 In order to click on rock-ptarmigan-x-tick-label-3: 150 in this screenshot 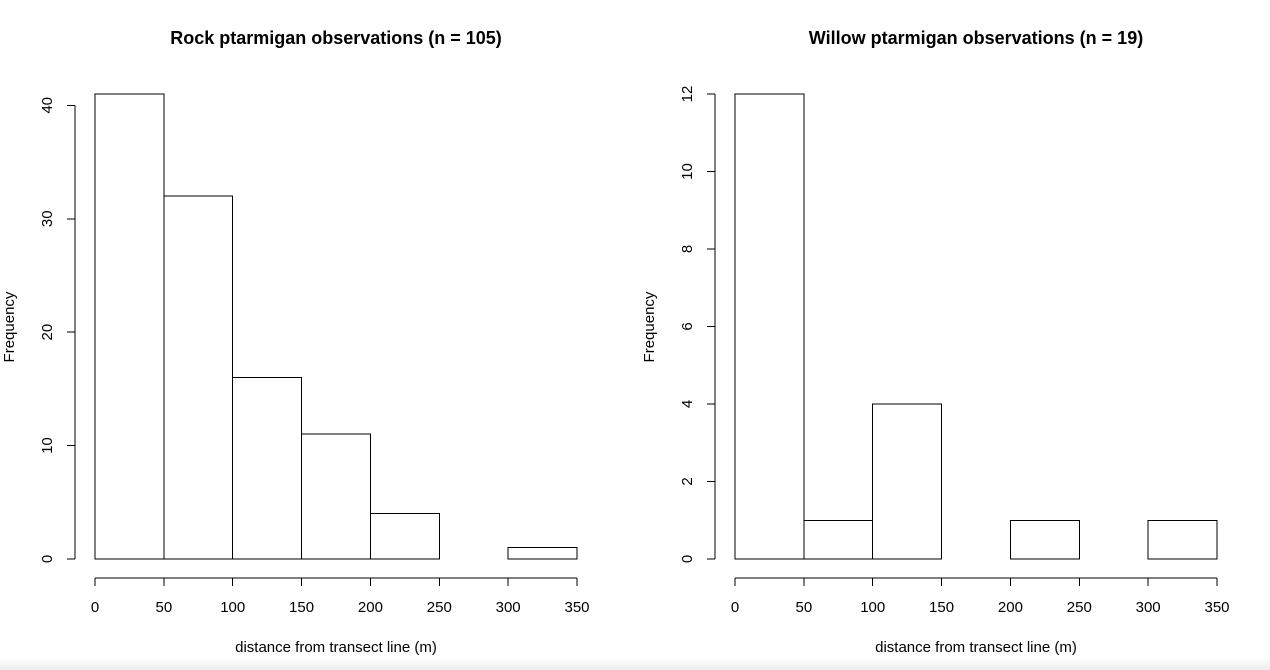, I will do `click(301, 607)`.